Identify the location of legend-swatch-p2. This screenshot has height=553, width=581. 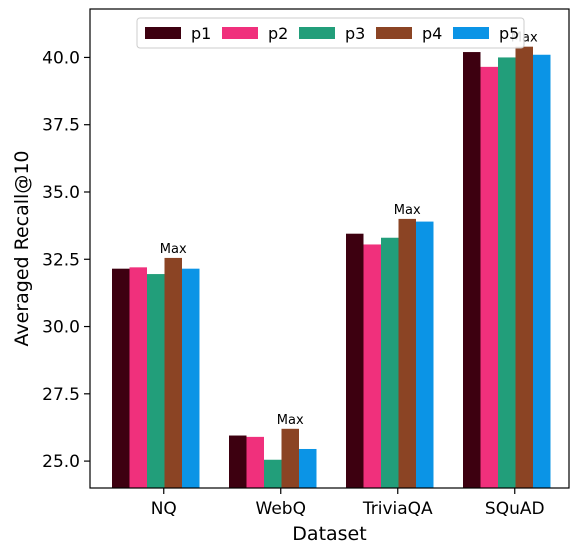
(240, 33).